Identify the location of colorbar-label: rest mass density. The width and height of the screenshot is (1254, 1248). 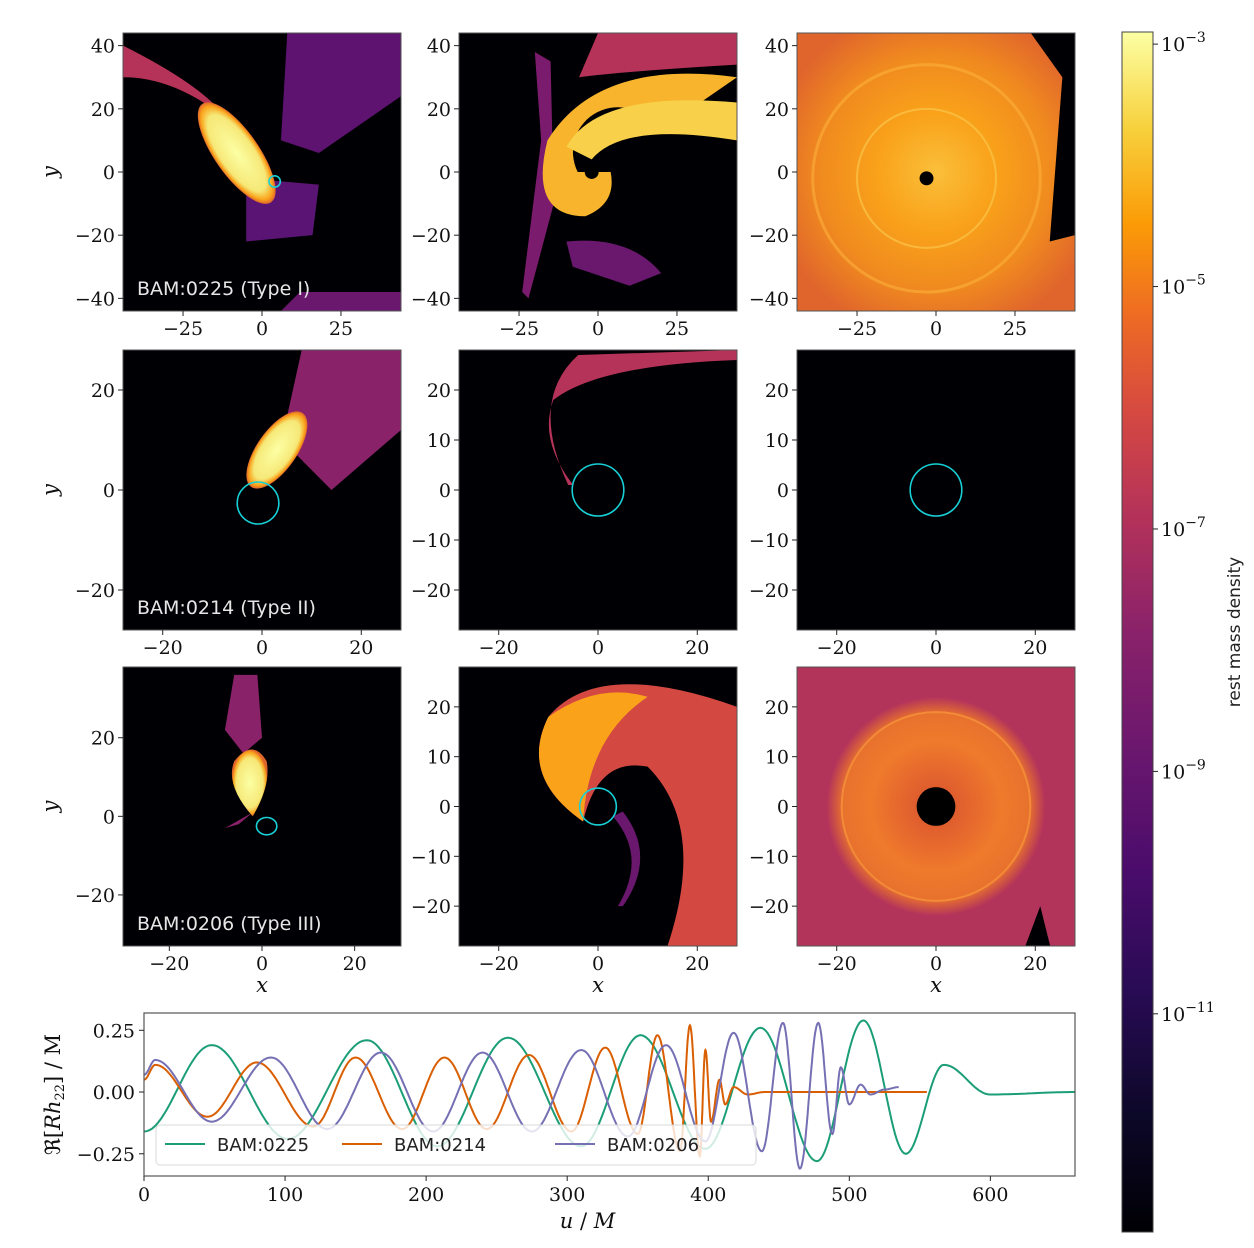
(1235, 632).